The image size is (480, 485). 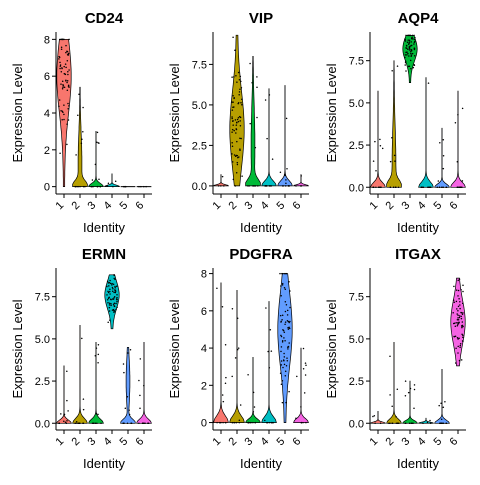 I want to click on y-tick-label: 7.5, so click(x=199, y=65).